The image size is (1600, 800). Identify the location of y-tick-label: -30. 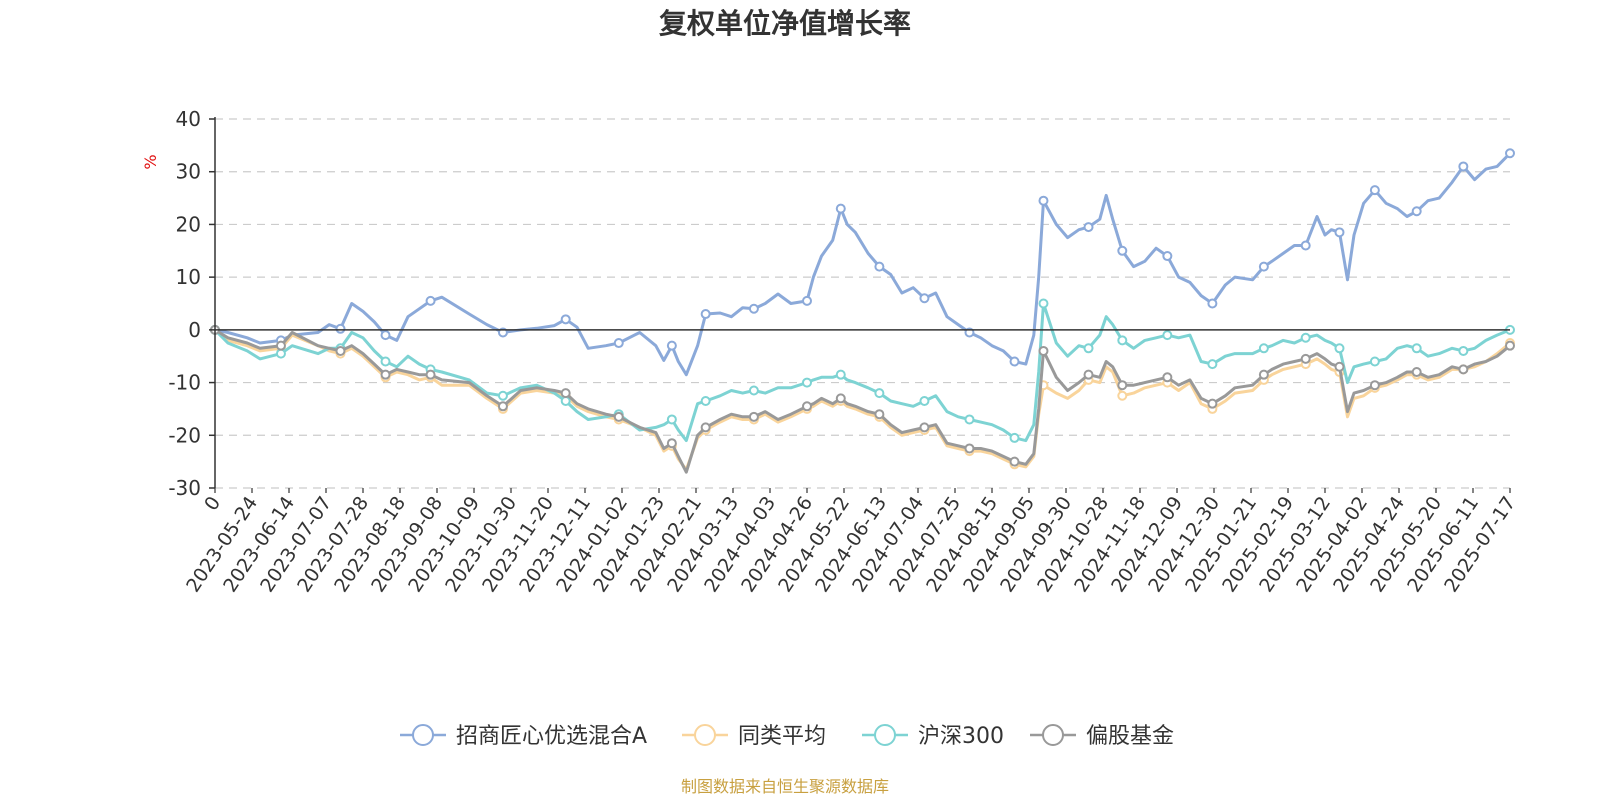
(184, 488).